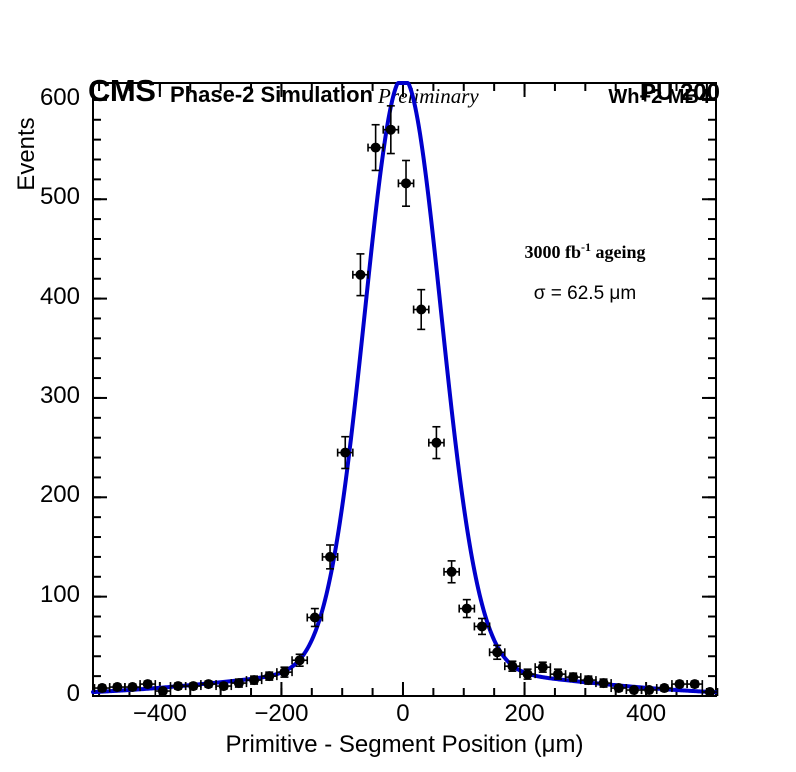 The height and width of the screenshot is (772, 796). I want to click on y-tick-label: 200, so click(59, 495).